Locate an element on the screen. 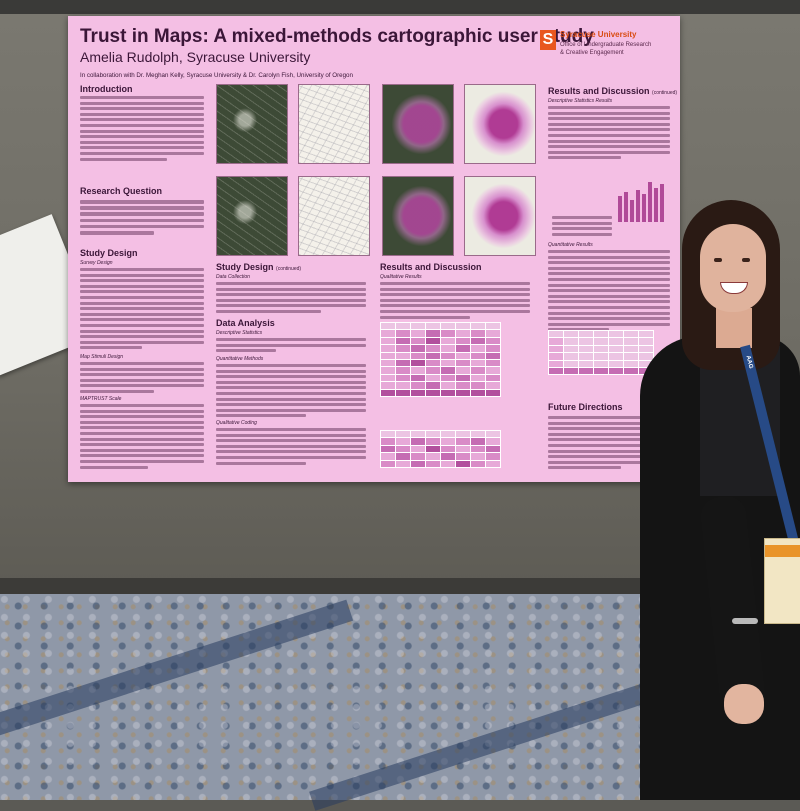 Image resolution: width=800 pixels, height=811 pixels. subheading-descriptive-statistics: Descriptive Statistics is located at coordinates (239, 333).